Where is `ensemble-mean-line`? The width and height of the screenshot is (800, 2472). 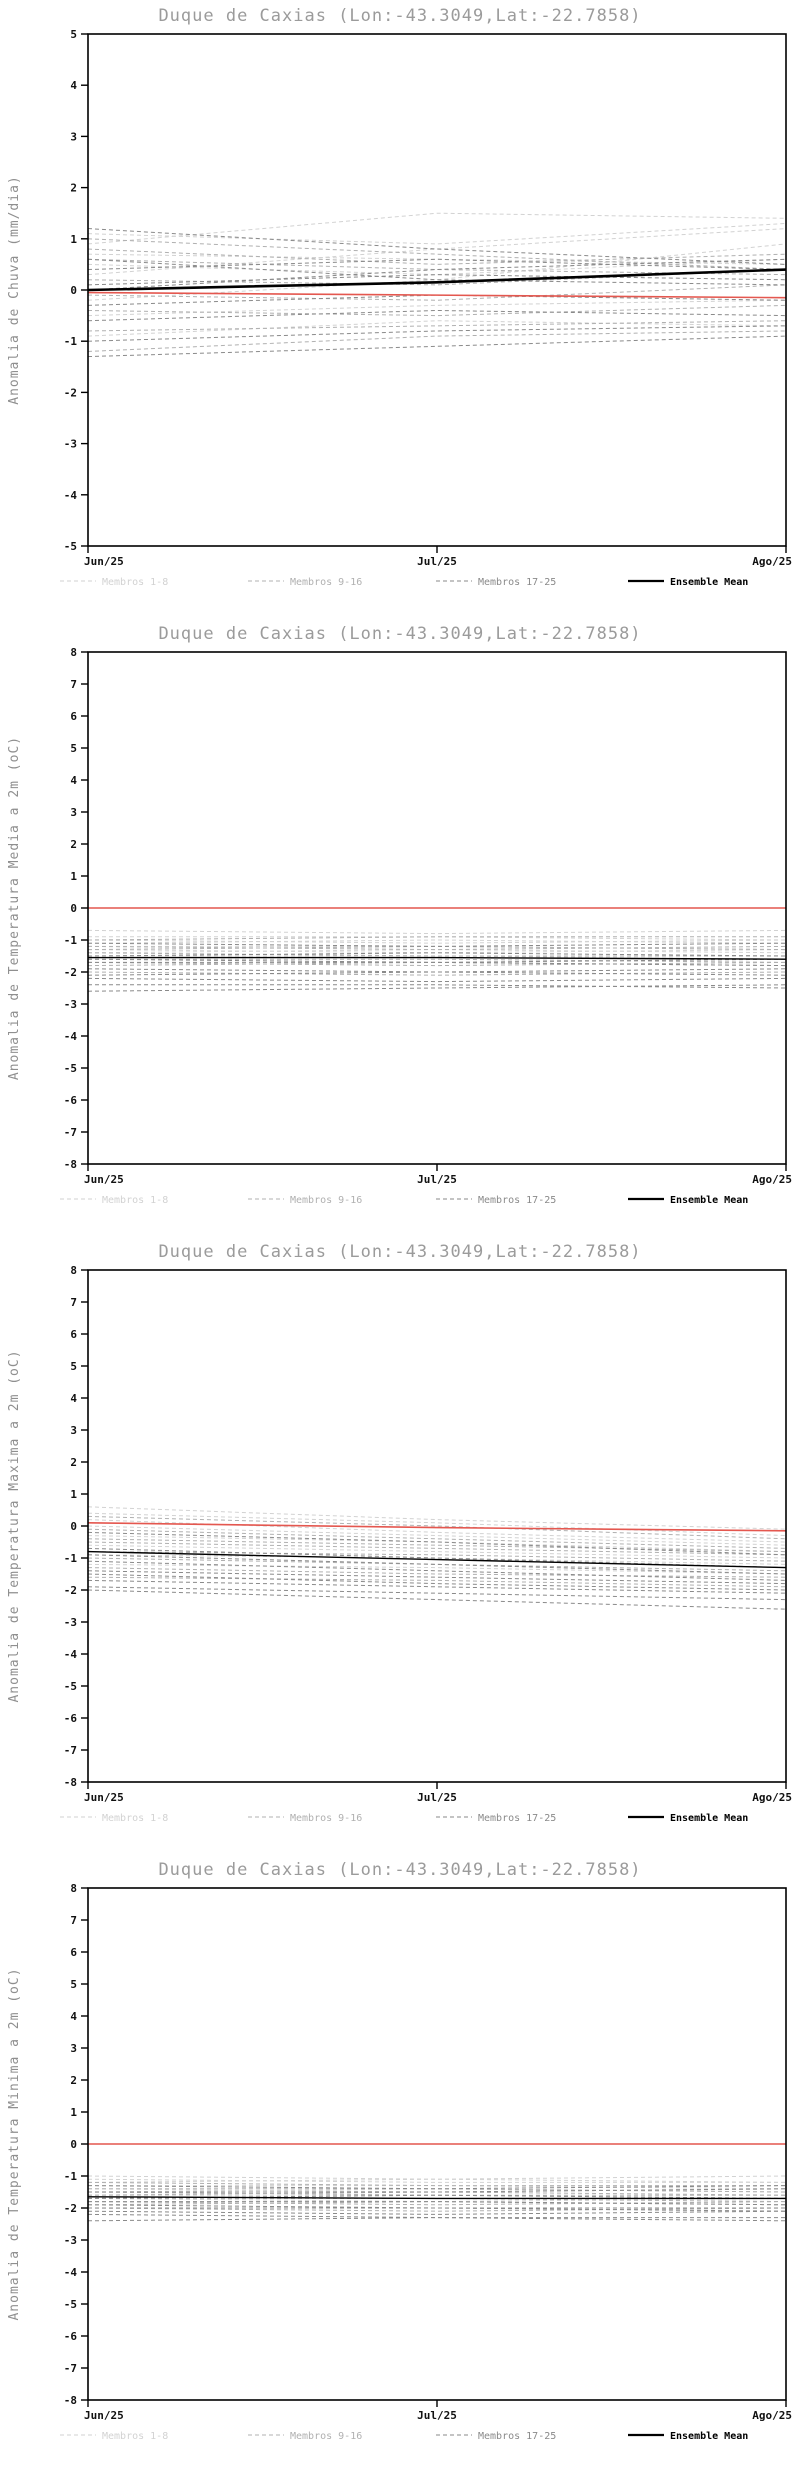 ensemble-mean-line is located at coordinates (437, 280).